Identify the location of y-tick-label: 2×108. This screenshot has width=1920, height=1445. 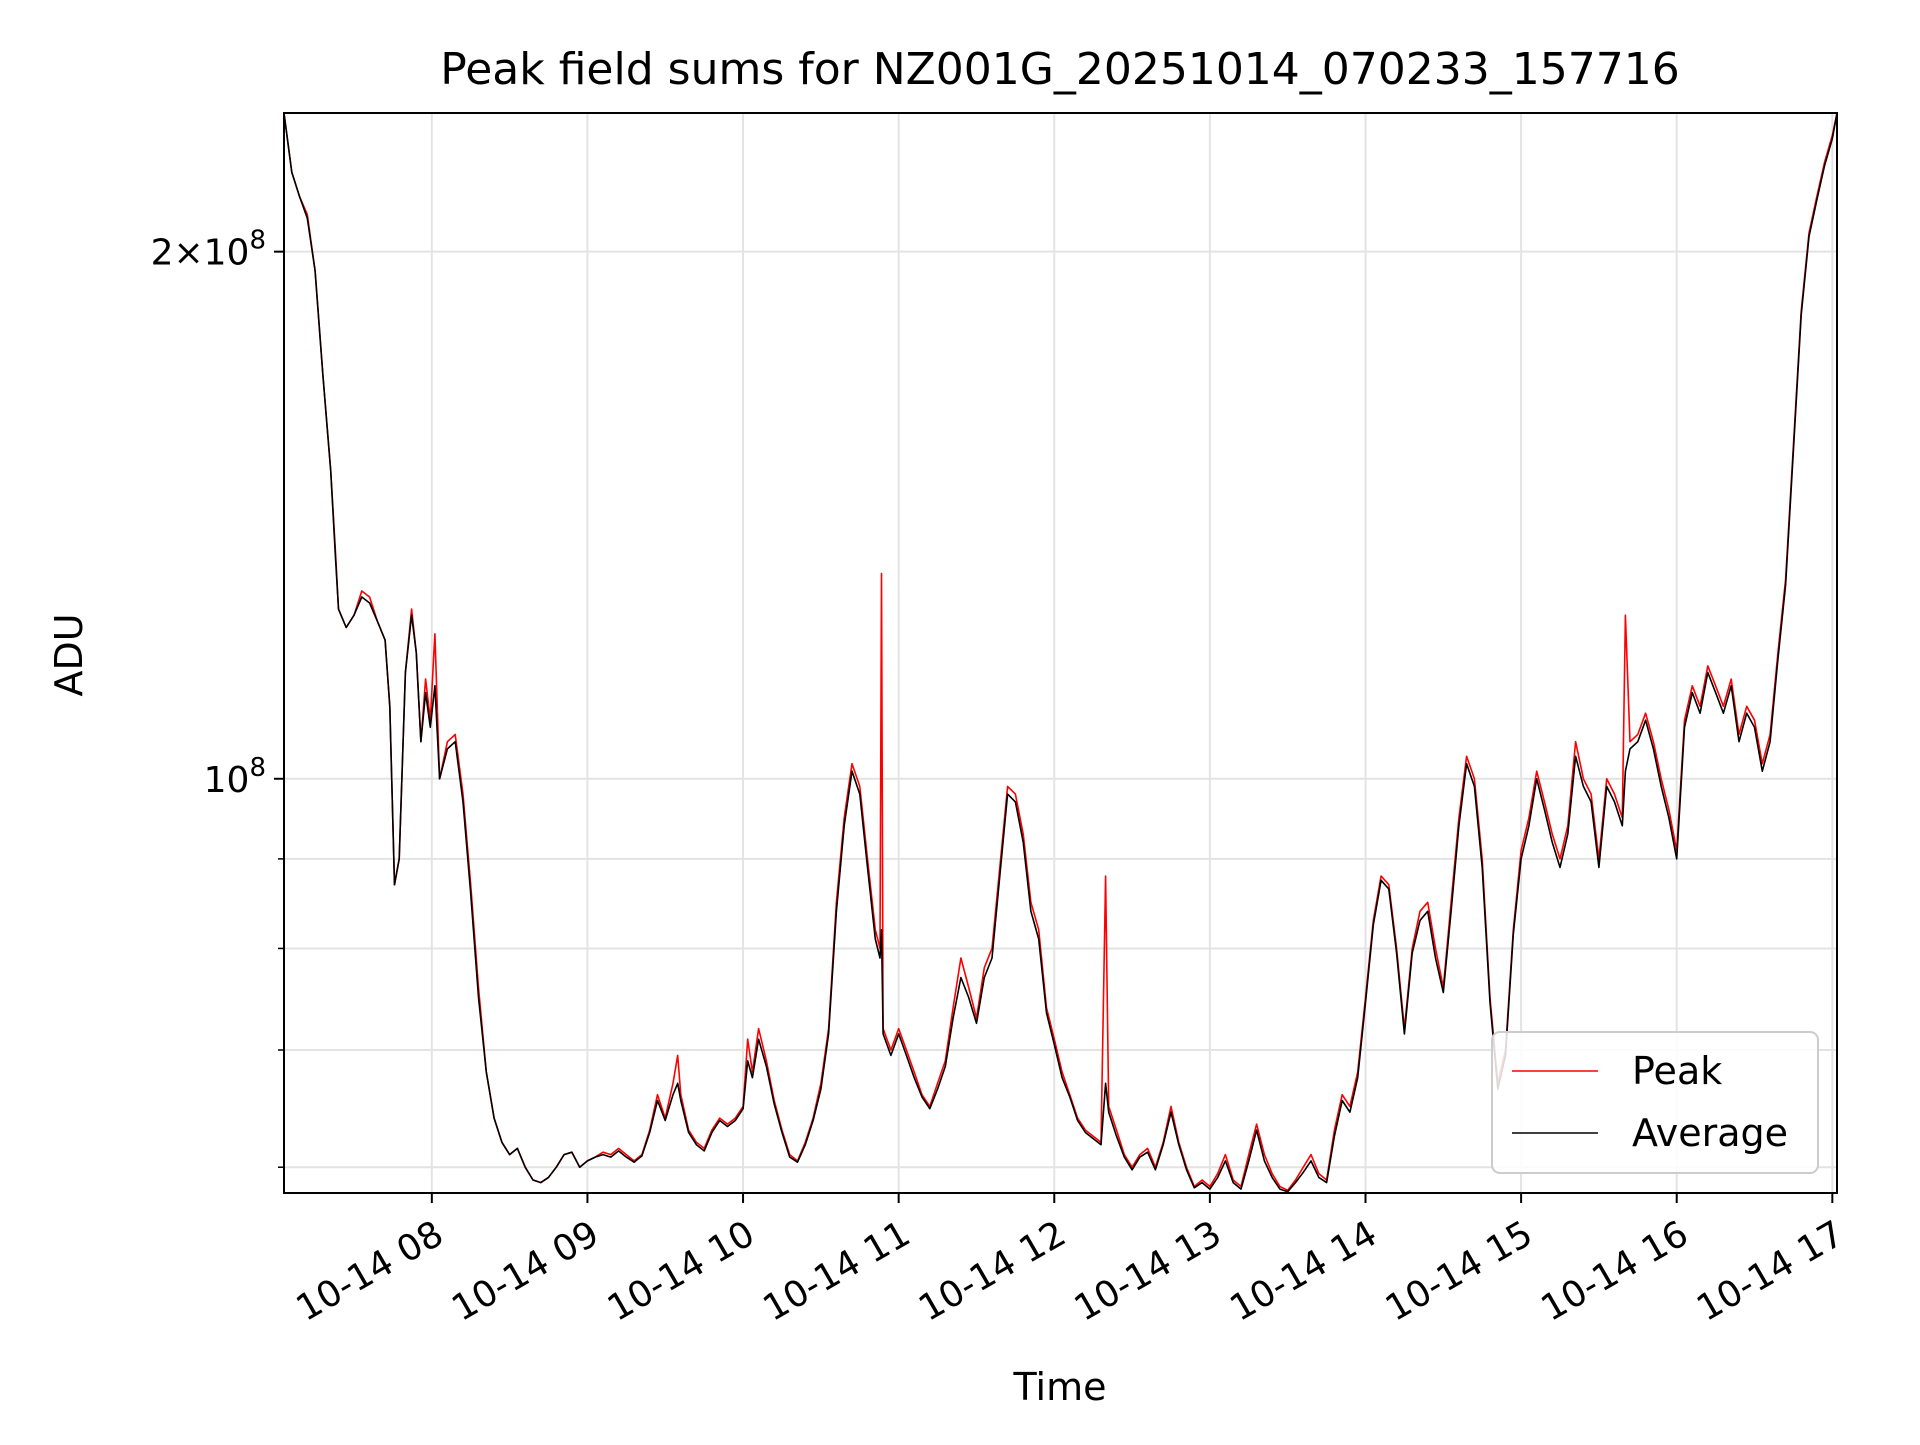
(208, 250).